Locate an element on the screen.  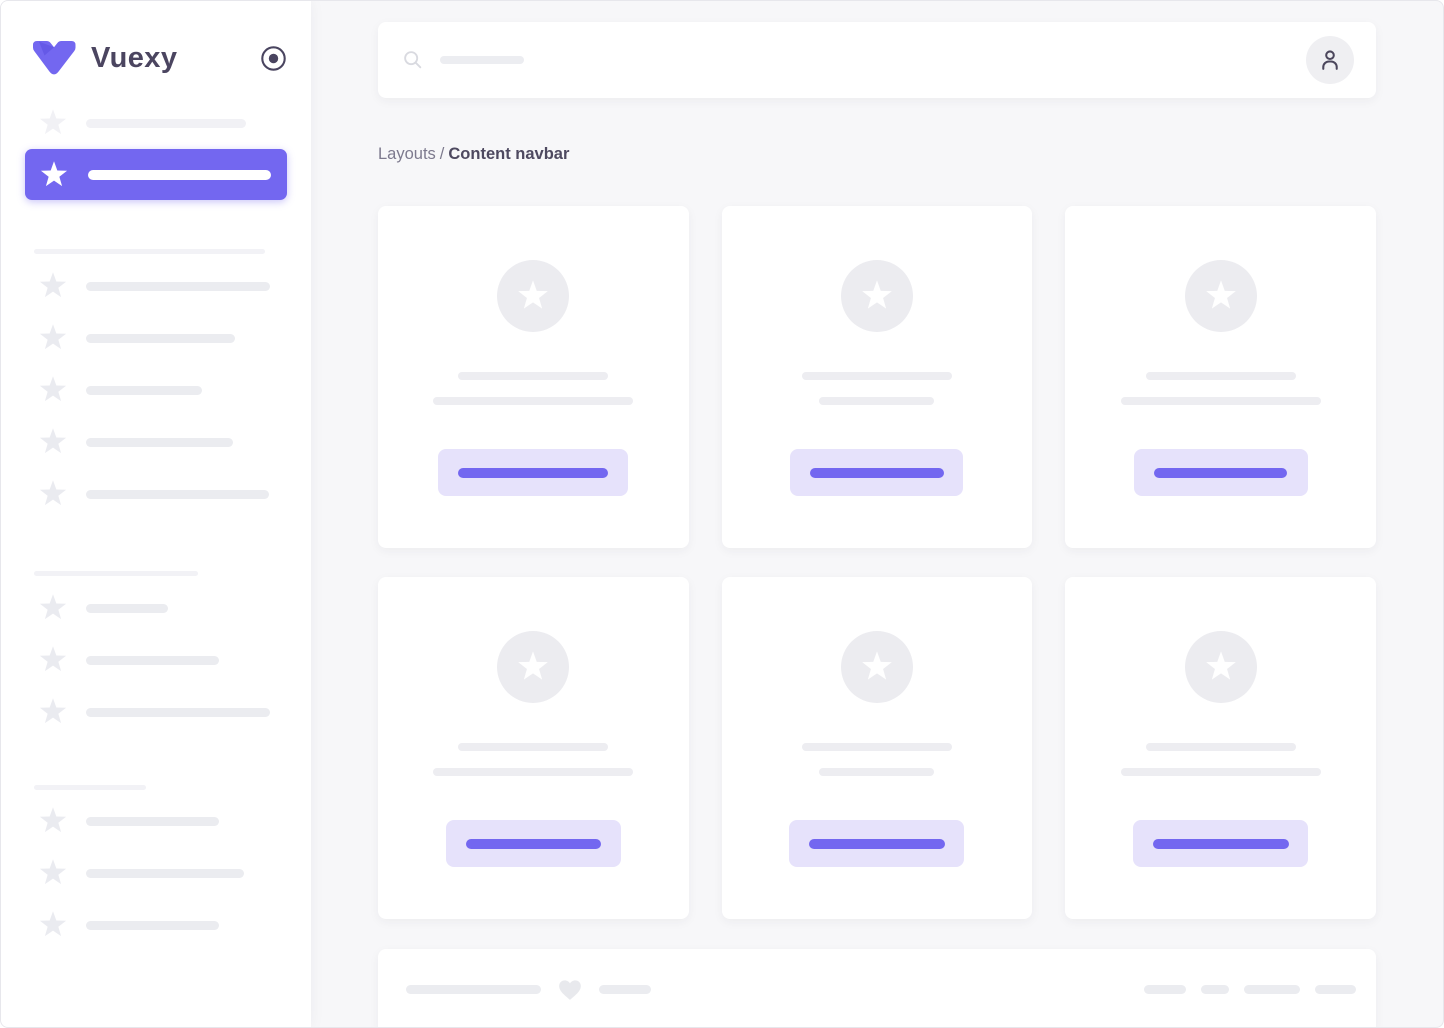
search-icon is located at coordinates (413, 60).